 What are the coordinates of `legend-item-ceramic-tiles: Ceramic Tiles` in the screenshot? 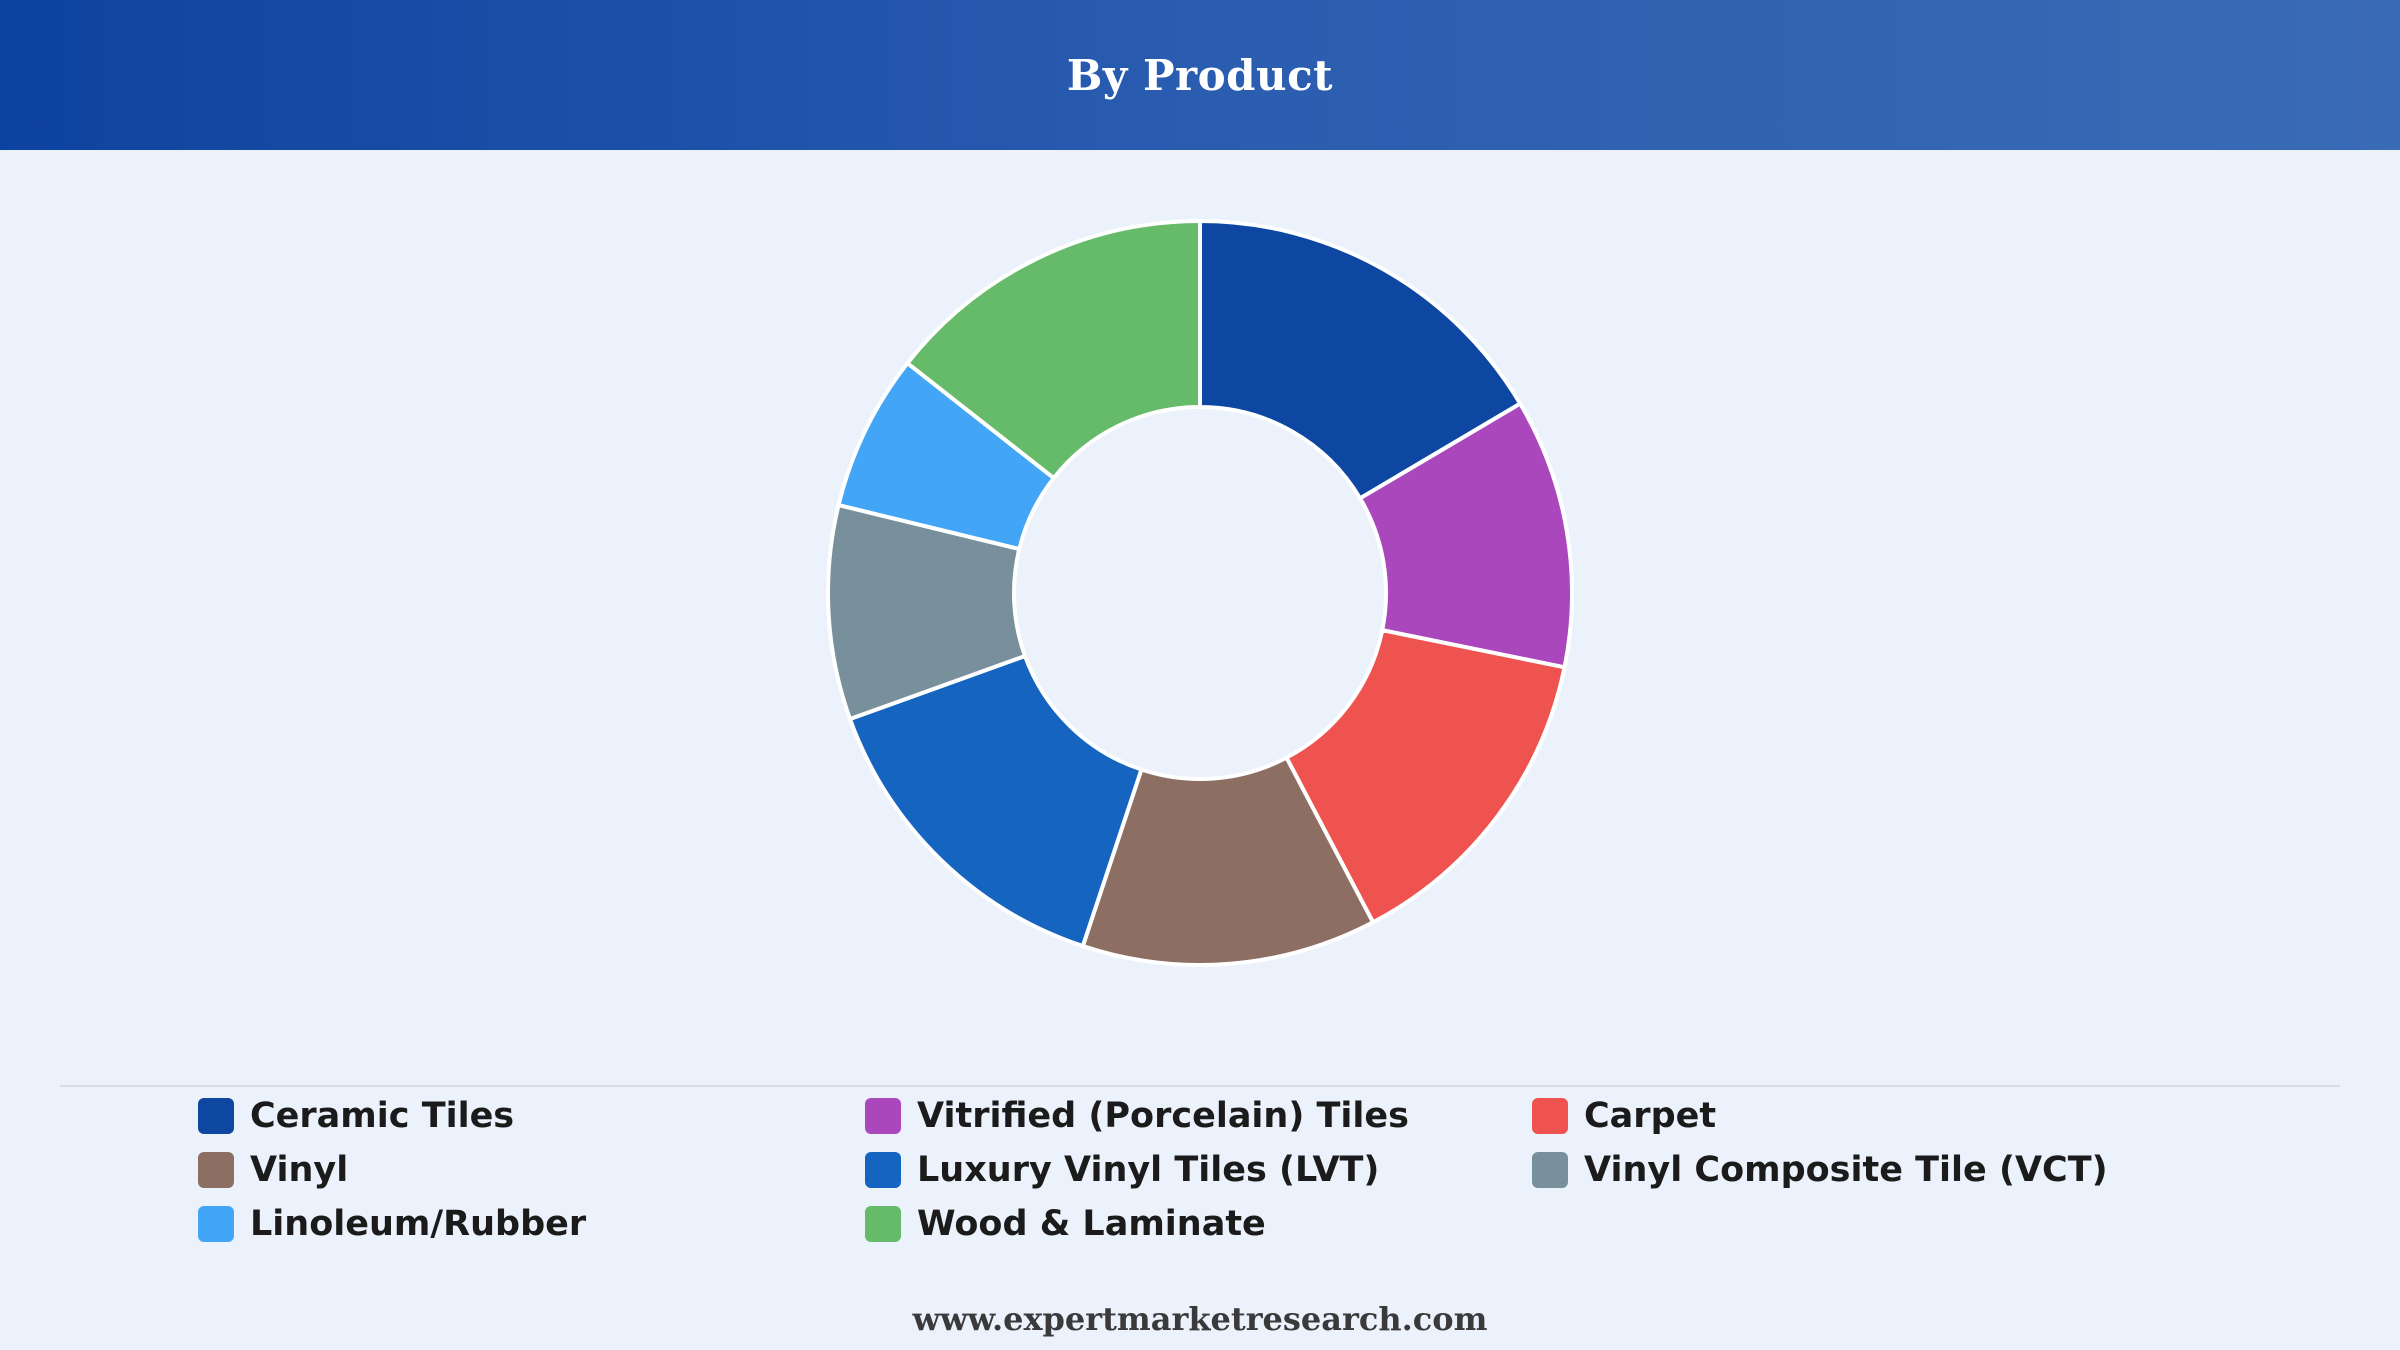 It's located at (531, 1116).